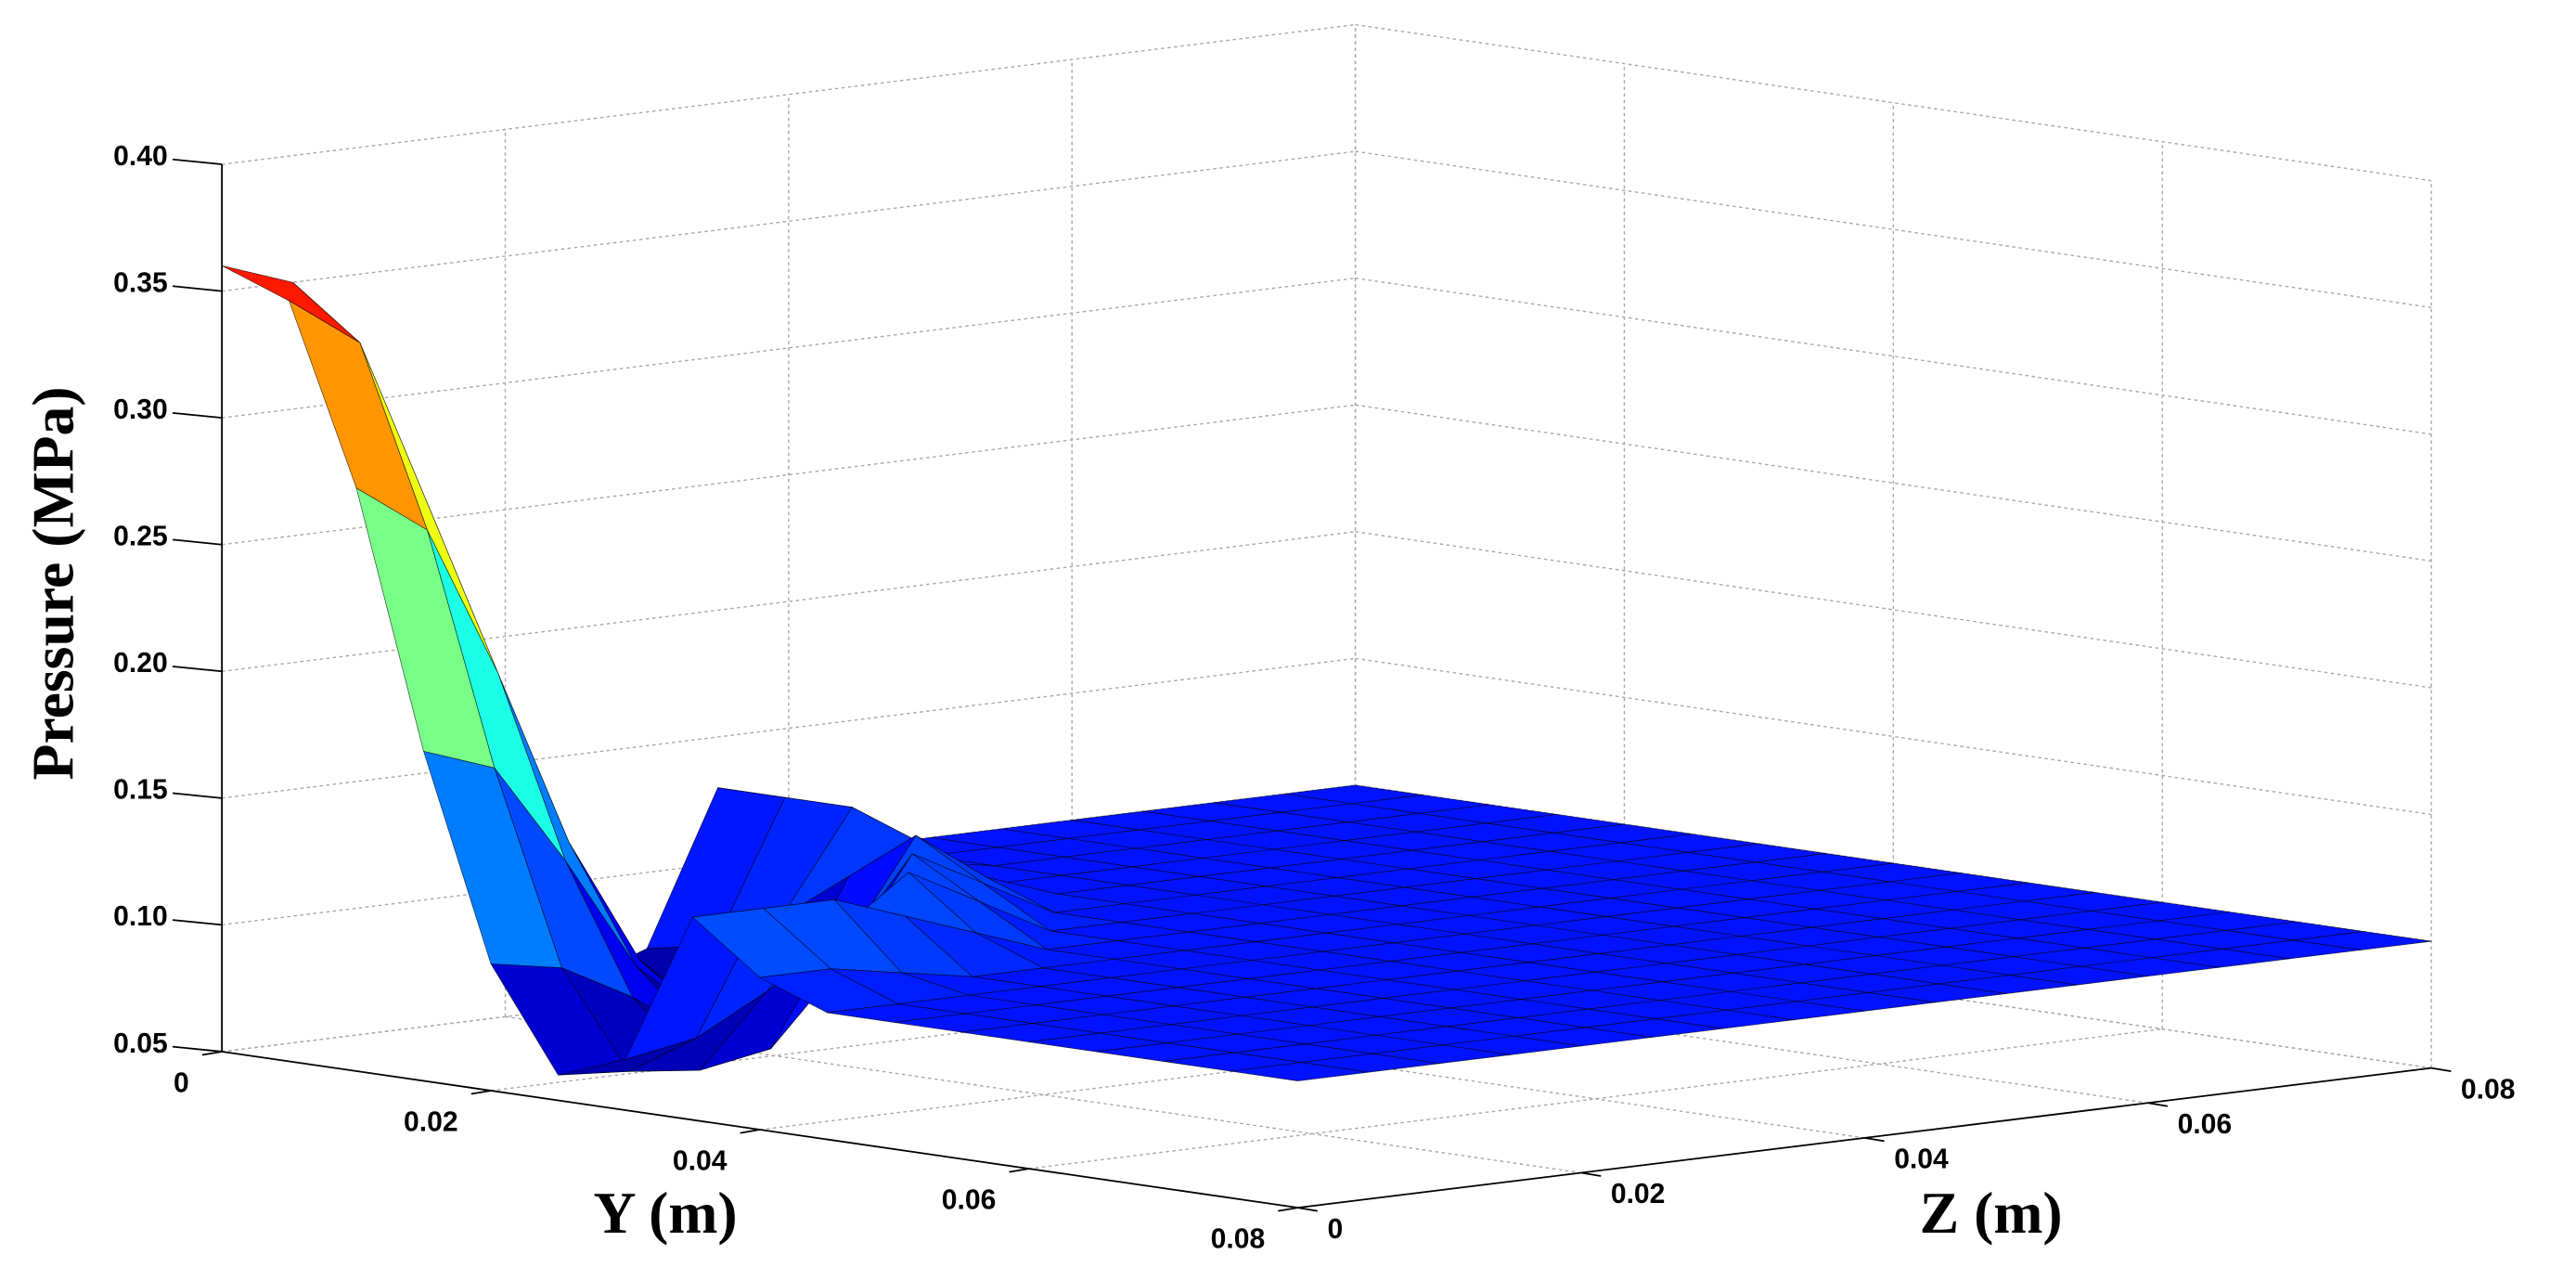 The height and width of the screenshot is (1280, 2576). What do you see at coordinates (1991, 1213) in the screenshot?
I see `z-axis-label: Z (m)` at bounding box center [1991, 1213].